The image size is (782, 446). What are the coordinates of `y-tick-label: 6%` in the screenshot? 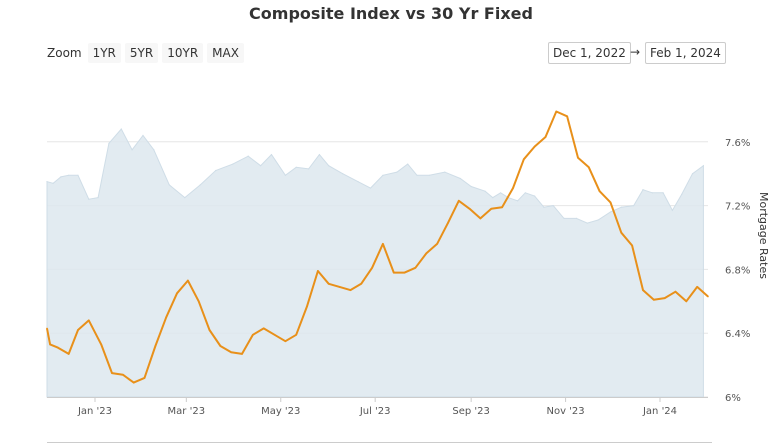 It's located at (733, 398).